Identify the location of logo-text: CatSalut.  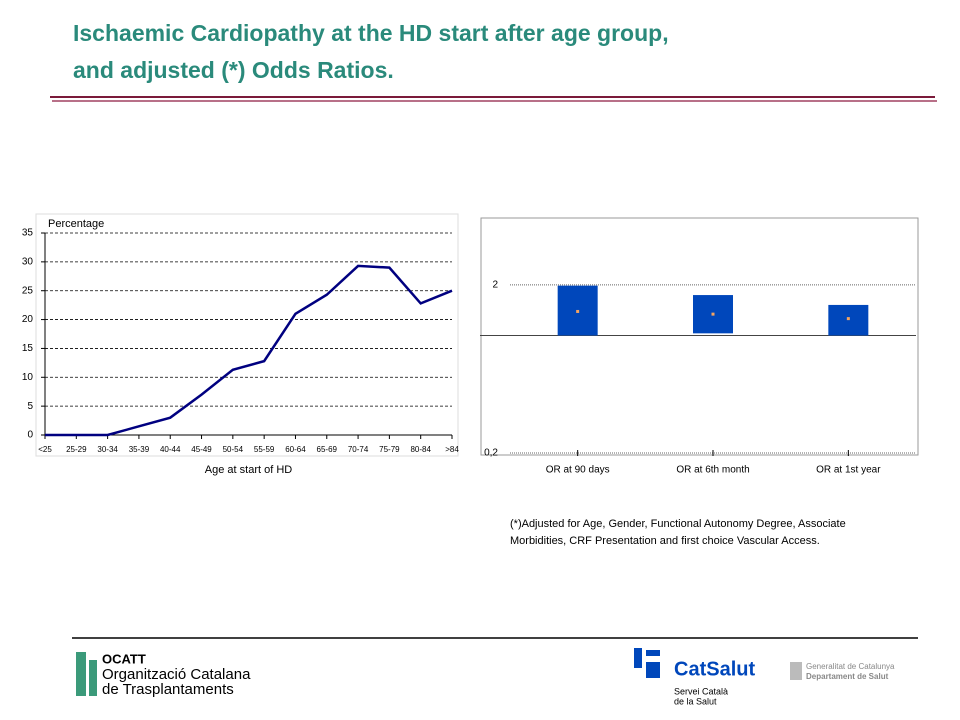
(714, 669).